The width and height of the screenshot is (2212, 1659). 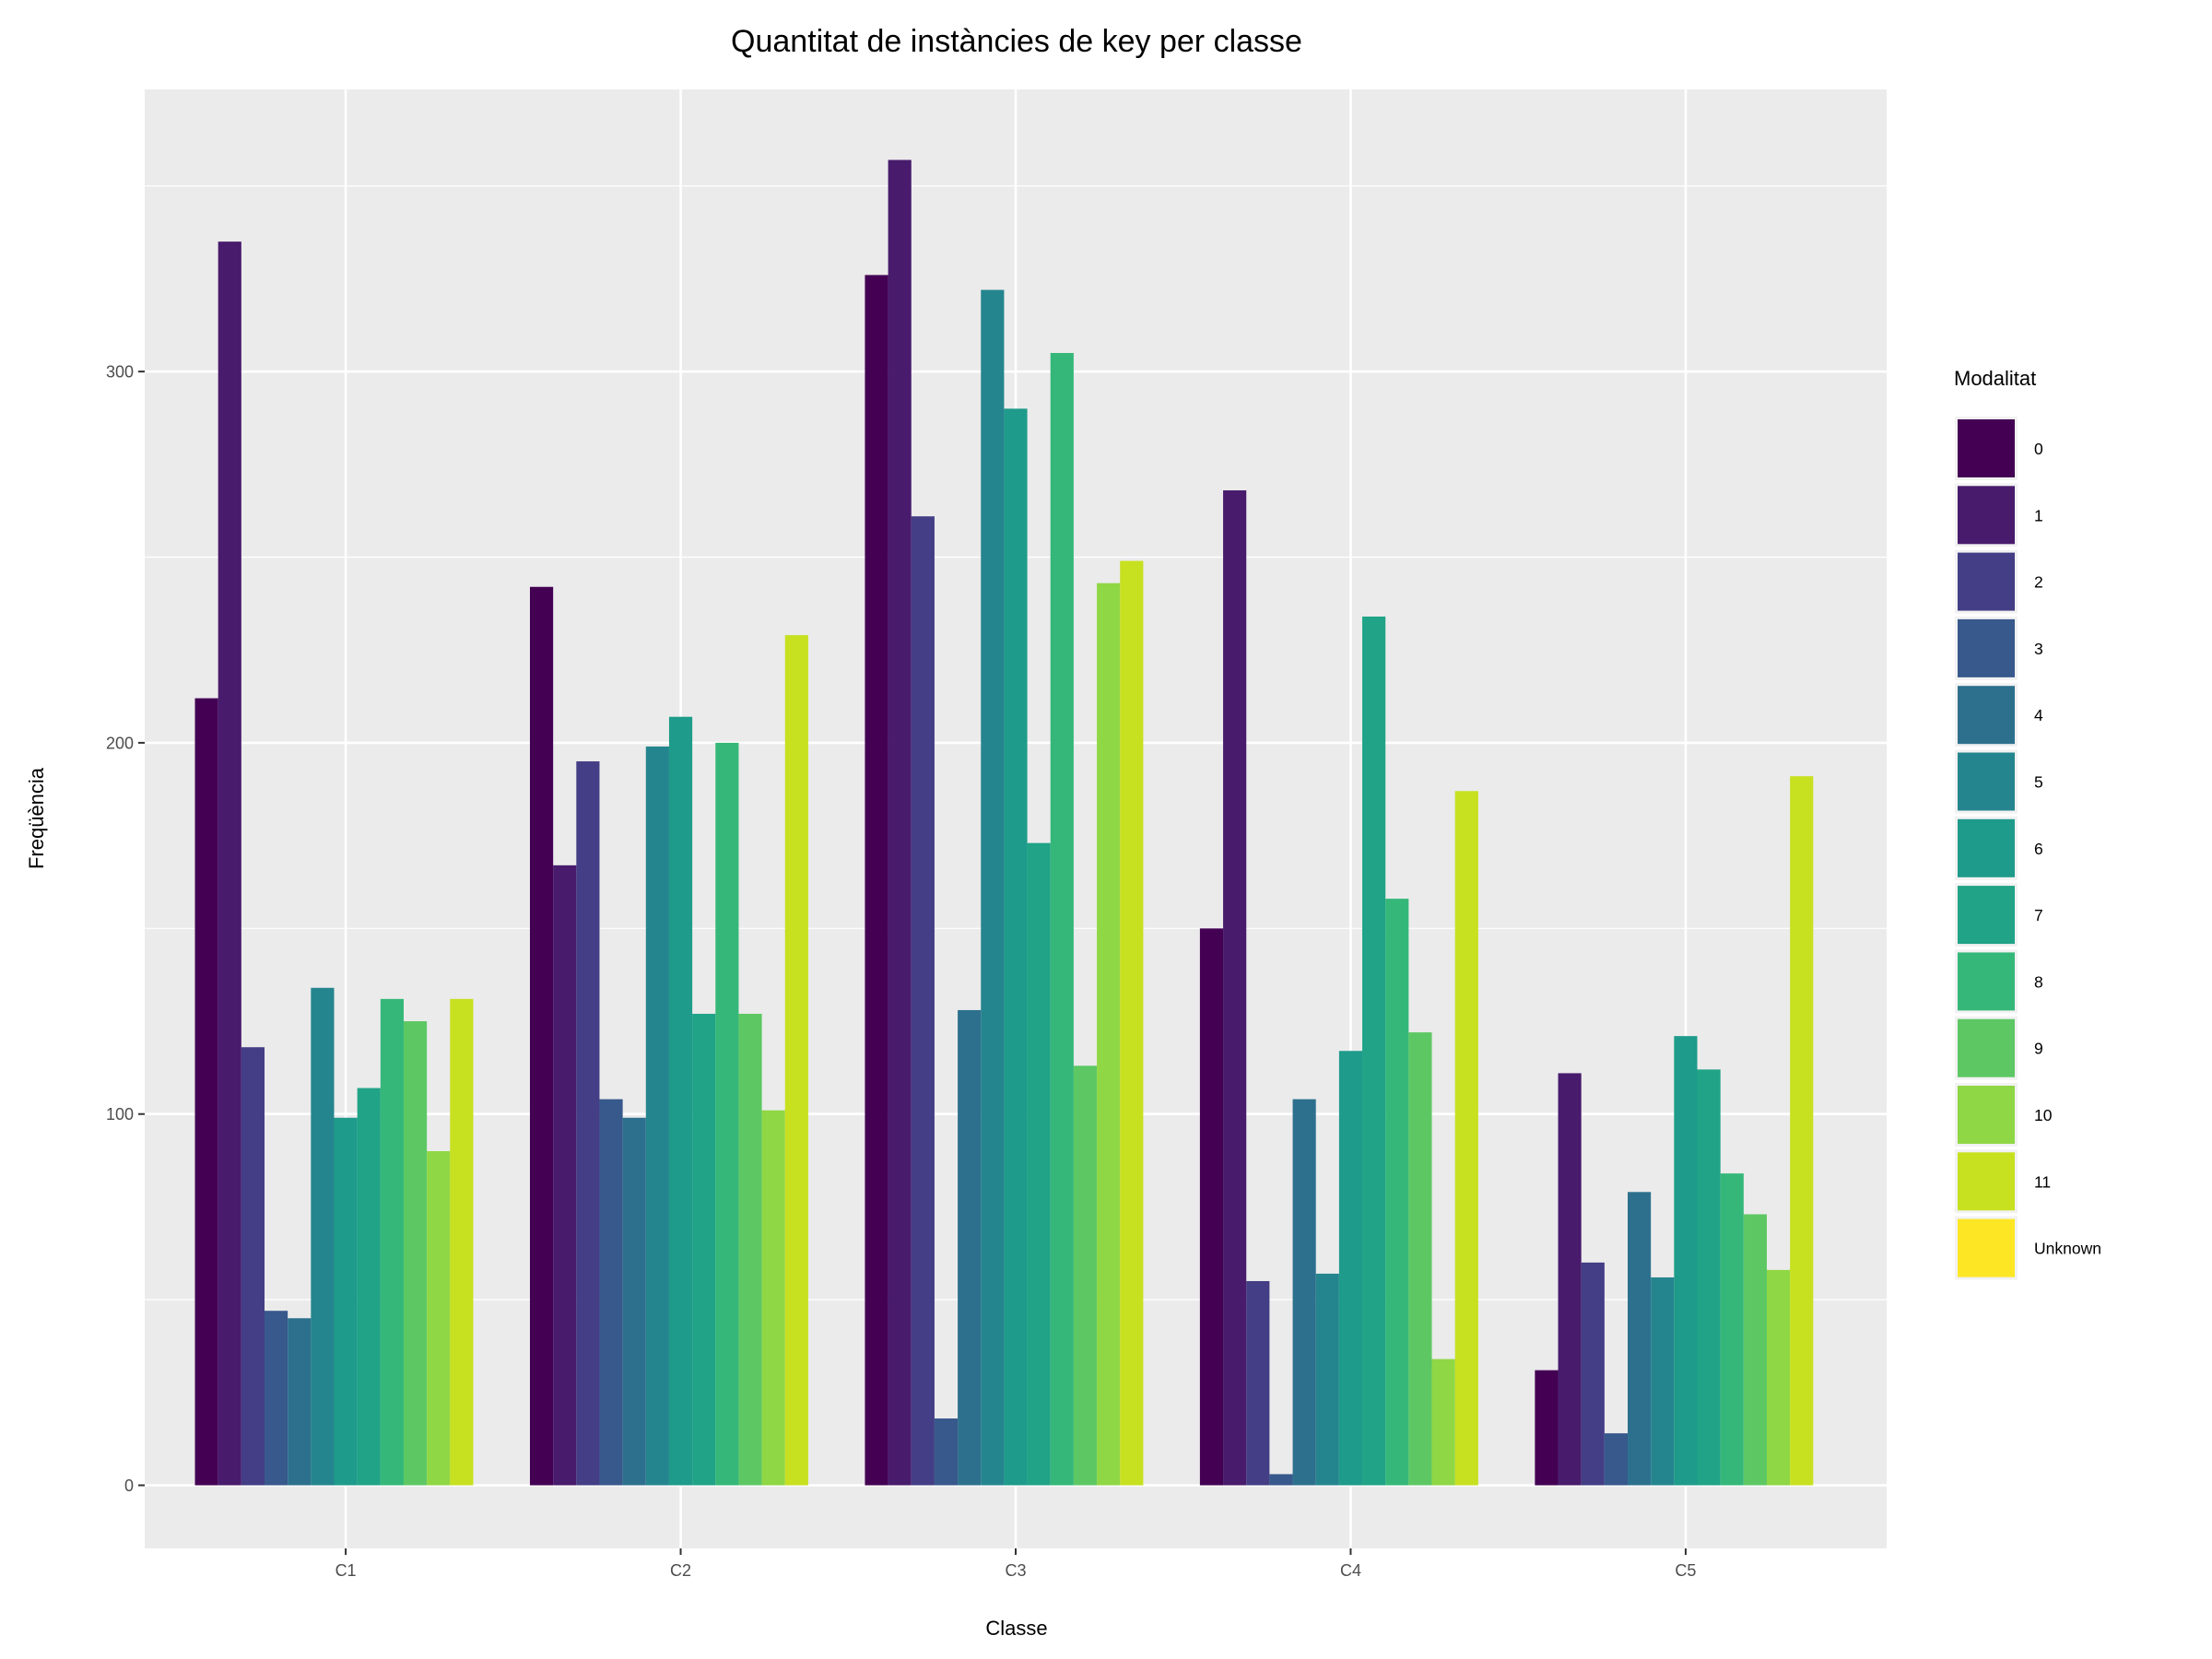 What do you see at coordinates (2038, 715) in the screenshot?
I see `legend-label: 4` at bounding box center [2038, 715].